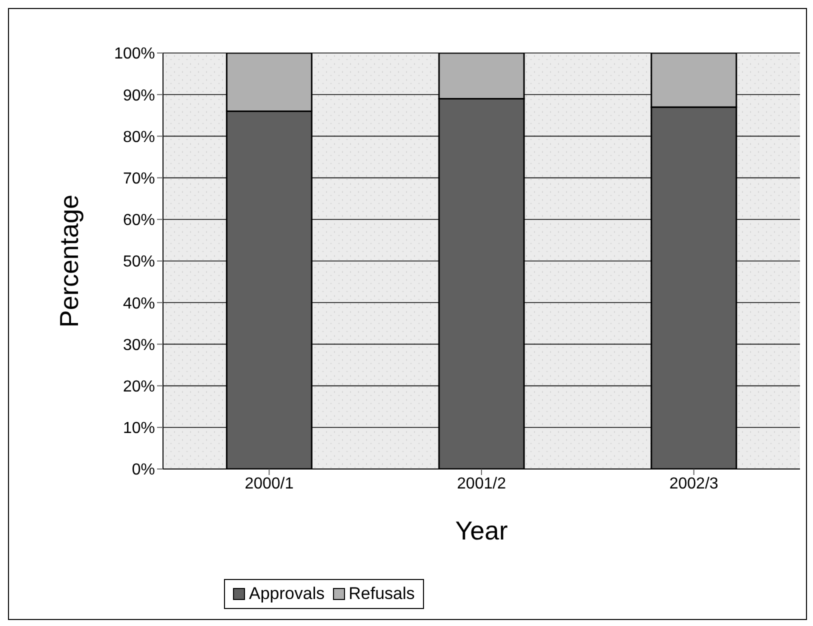  Describe the element at coordinates (381, 594) in the screenshot. I see `legend-label: Refusals` at that location.